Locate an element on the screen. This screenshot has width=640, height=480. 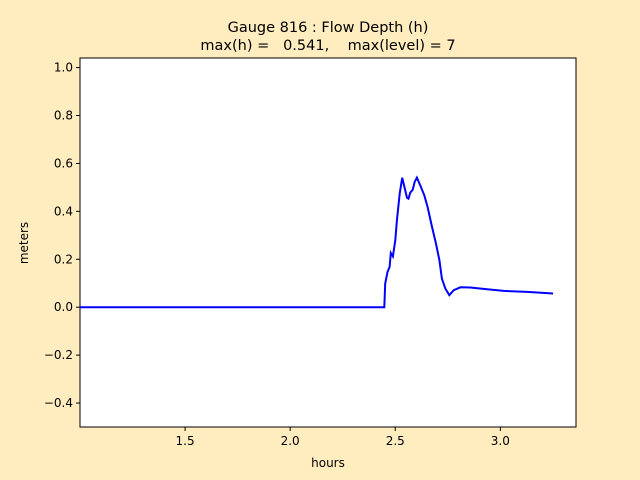
y-axis: −0.4 −0.2 0.0 0.2 0.4 0.6 0.8 1.0 is located at coordinates (62, 235).